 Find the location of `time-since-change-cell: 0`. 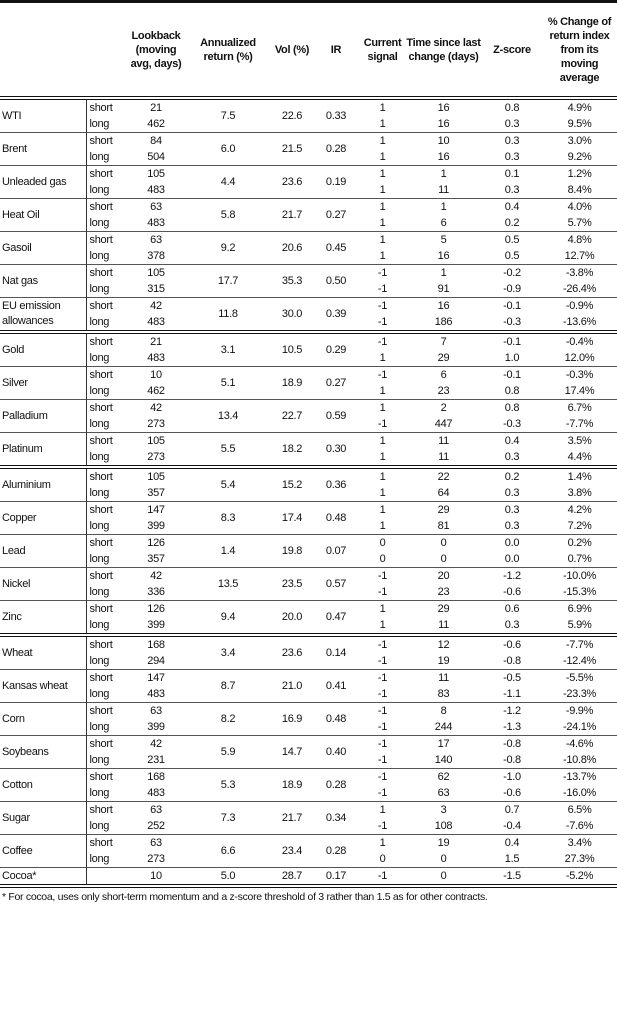

time-since-change-cell: 0 is located at coordinates (443, 859).